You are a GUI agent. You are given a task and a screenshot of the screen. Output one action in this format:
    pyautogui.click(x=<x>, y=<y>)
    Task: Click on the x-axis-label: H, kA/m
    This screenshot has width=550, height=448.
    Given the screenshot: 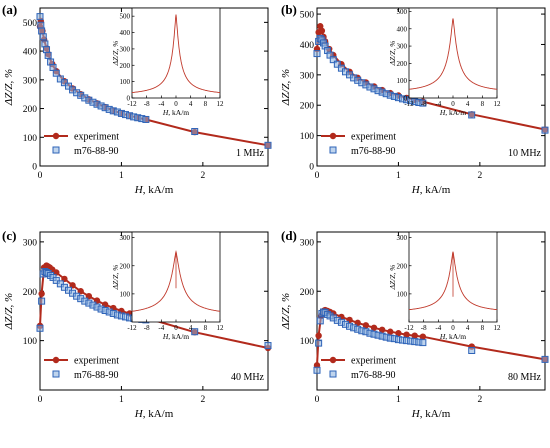 What is the action you would take?
    pyautogui.click(x=154, y=414)
    